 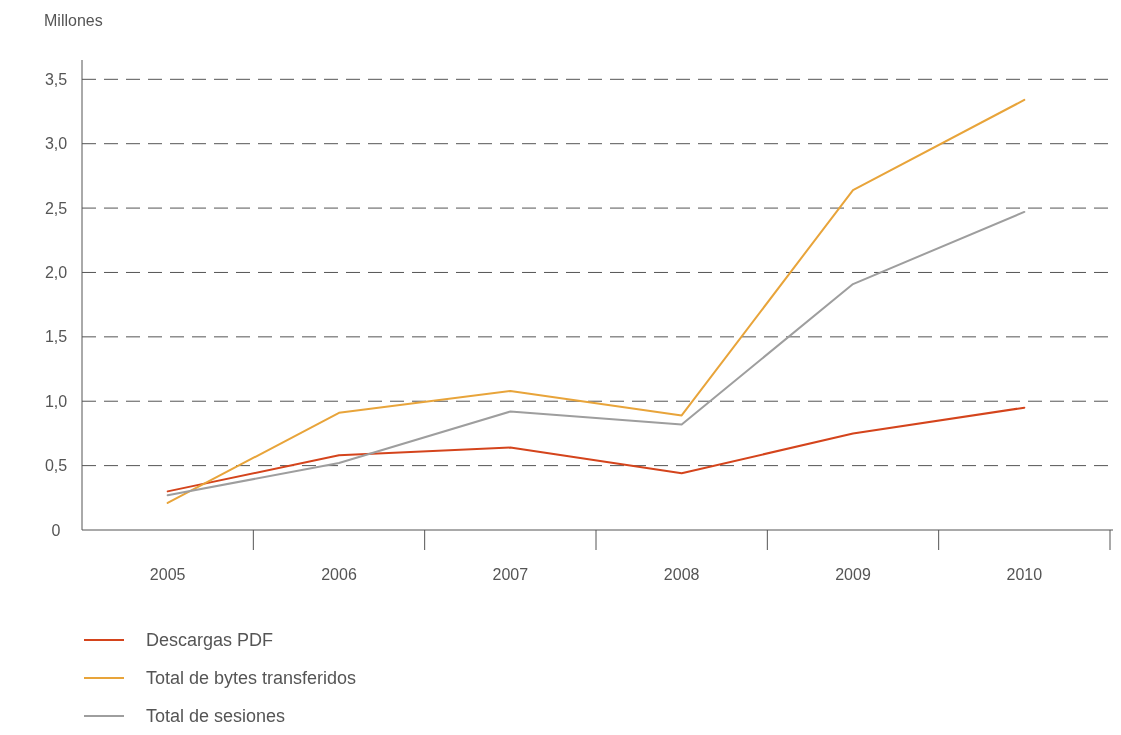 What do you see at coordinates (210, 640) in the screenshot?
I see `legend-label: Descargas PDF` at bounding box center [210, 640].